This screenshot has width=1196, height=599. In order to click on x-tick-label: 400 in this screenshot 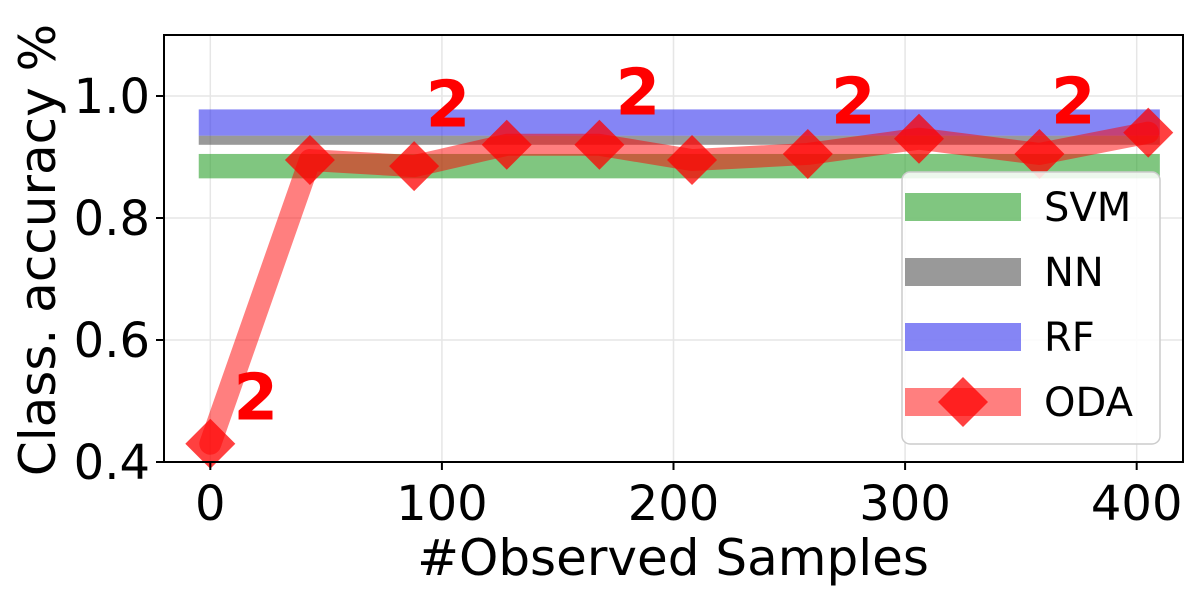, I will do `click(1137, 504)`.